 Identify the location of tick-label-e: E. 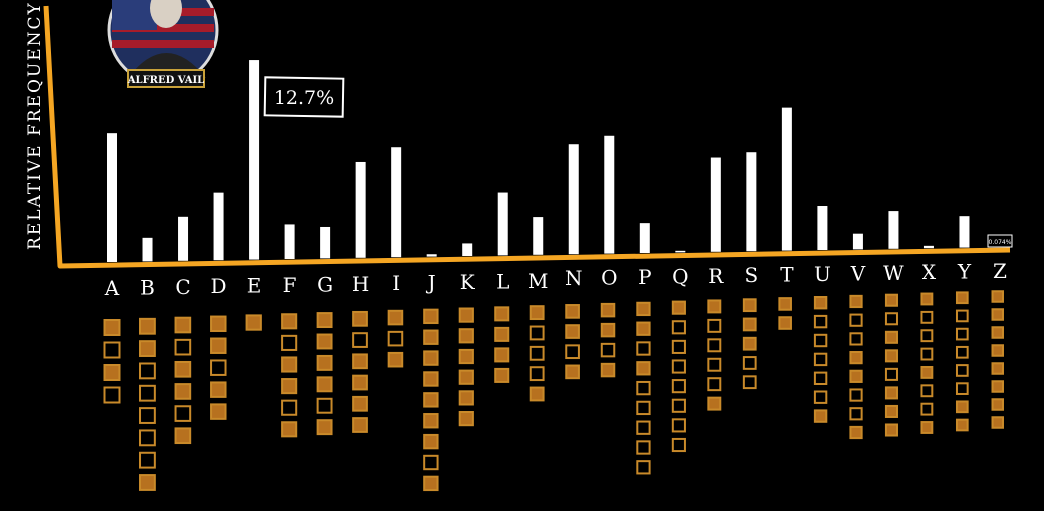
(254, 286).